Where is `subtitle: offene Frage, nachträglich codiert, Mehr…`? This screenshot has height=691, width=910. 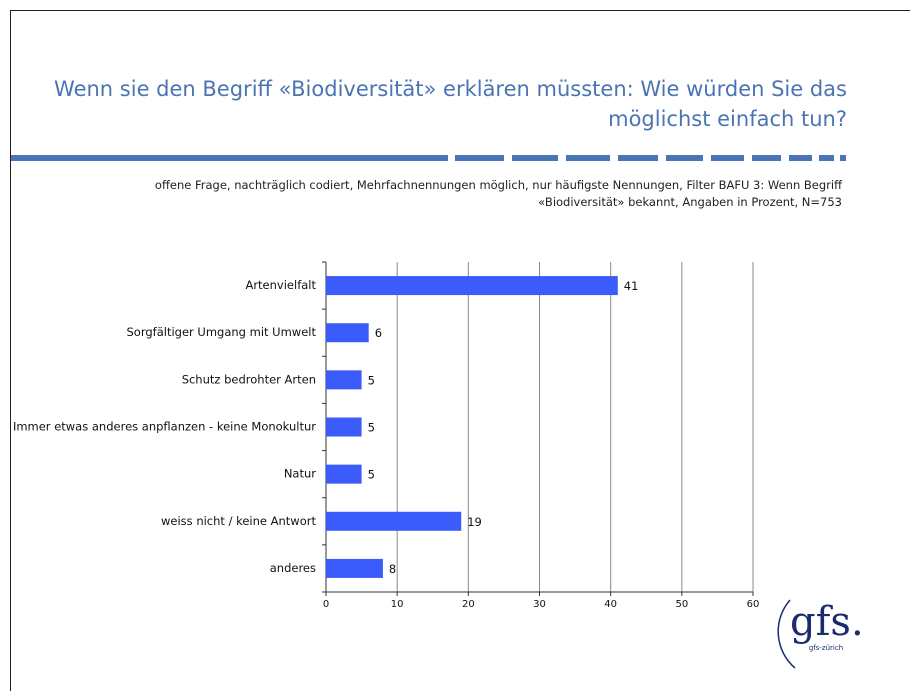
subtitle: offene Frage, nachträglich codiert, Mehr… is located at coordinates (432, 194).